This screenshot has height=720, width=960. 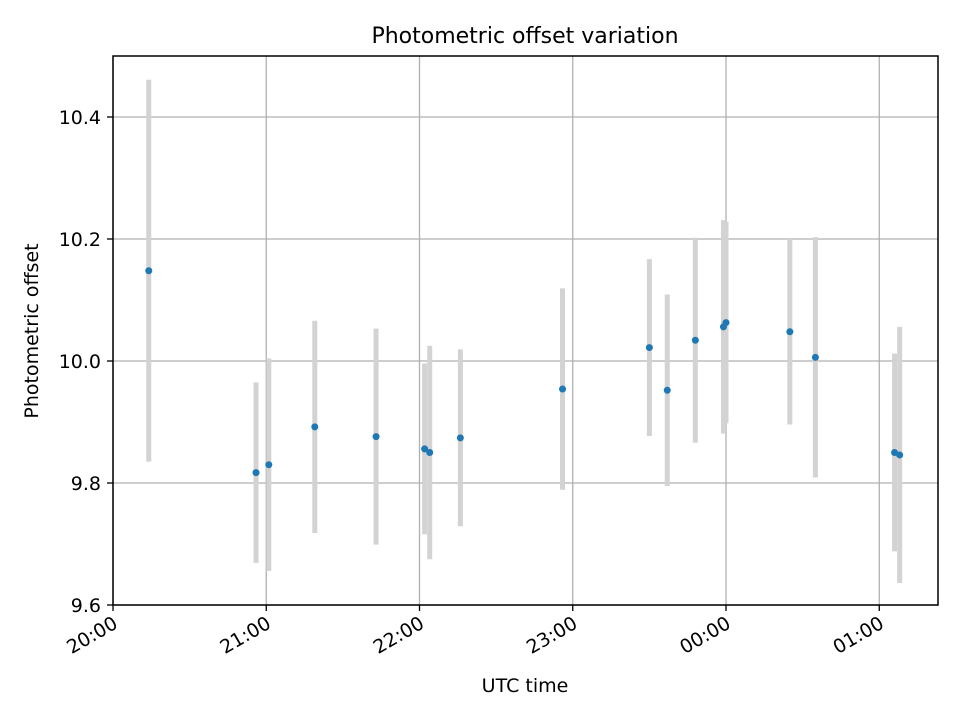 I want to click on x-axis-label: UTC time, so click(x=525, y=686).